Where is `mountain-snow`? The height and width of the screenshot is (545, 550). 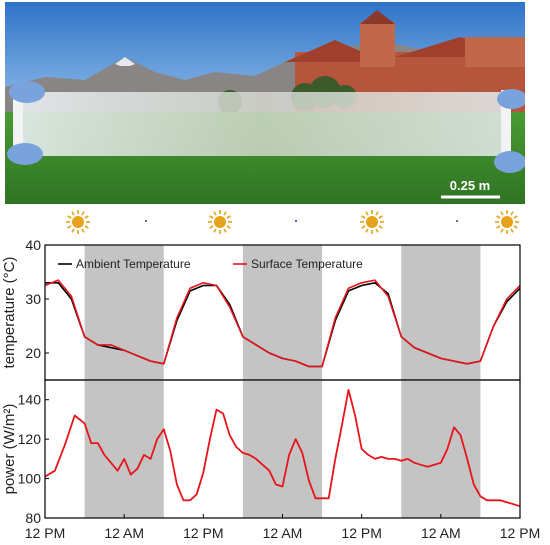
mountain-snow is located at coordinates (125, 61).